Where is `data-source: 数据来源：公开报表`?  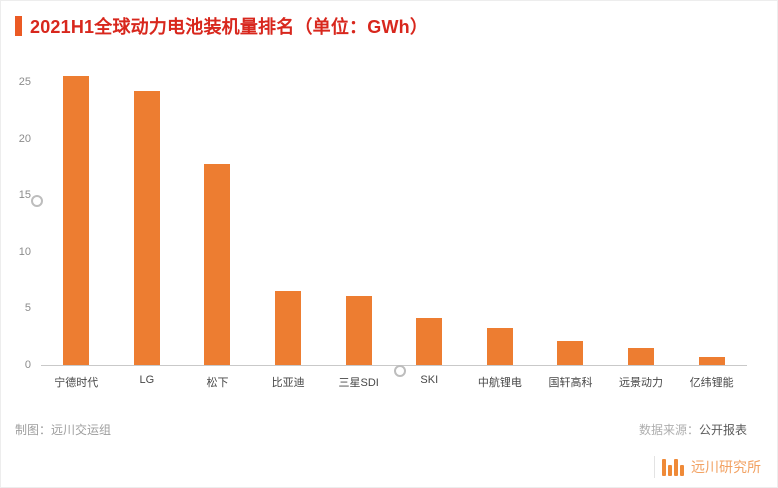
data-source: 数据来源：公开报表 is located at coordinates (693, 429).